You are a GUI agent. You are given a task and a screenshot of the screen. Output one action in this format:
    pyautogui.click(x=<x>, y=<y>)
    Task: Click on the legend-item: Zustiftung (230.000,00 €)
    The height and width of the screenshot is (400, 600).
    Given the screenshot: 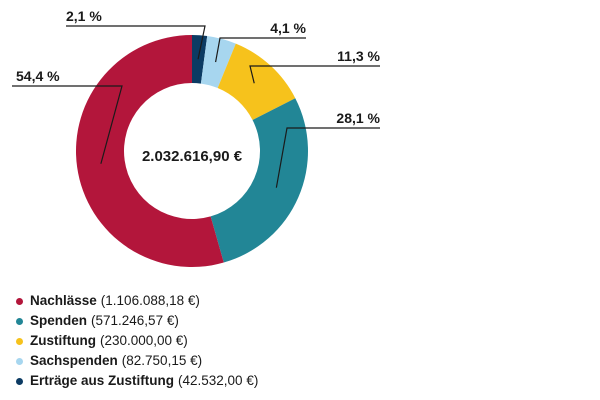 What is the action you would take?
    pyautogui.click(x=137, y=341)
    